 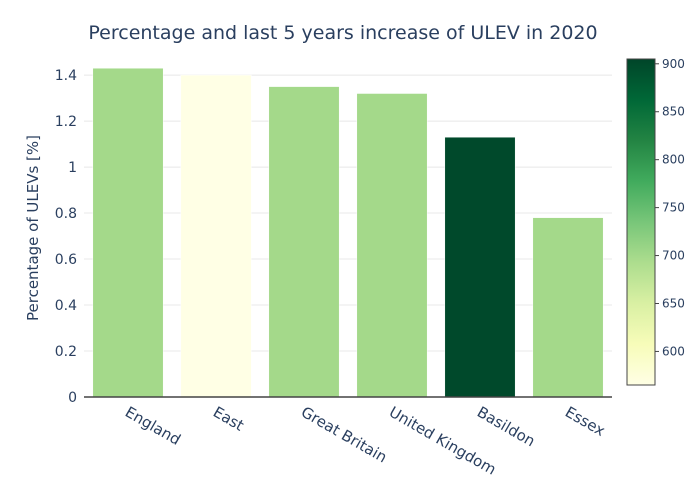 What do you see at coordinates (585, 421) in the screenshot?
I see `x-tick-label: Essex` at bounding box center [585, 421].